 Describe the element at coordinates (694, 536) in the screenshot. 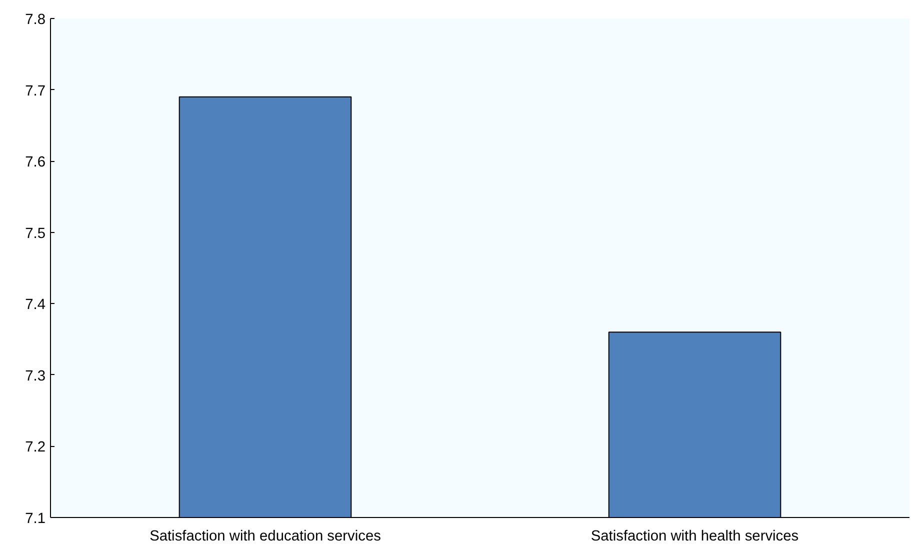

I see `x-tick-label: Satisfaction with health services` at that location.